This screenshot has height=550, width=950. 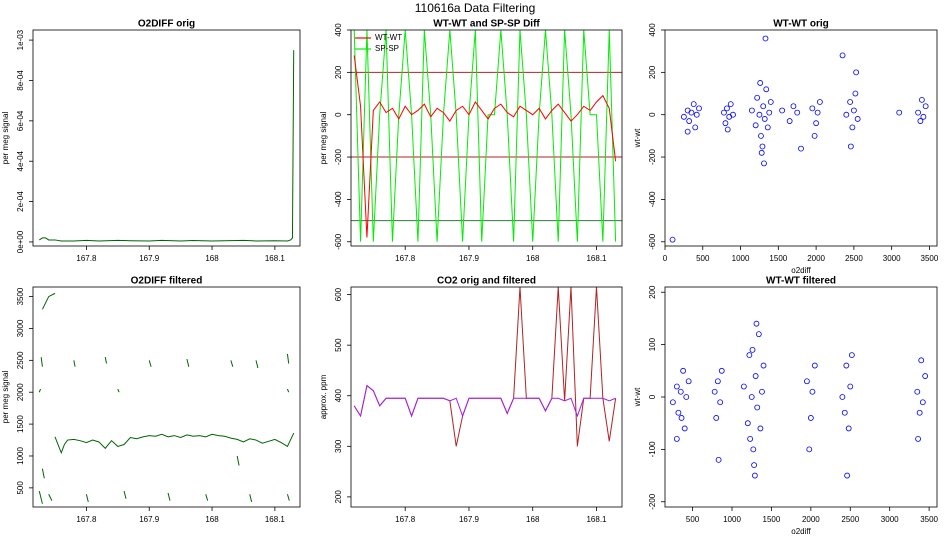 What do you see at coordinates (20, 392) in the screenshot?
I see `y-tick-label: 2000` at bounding box center [20, 392].